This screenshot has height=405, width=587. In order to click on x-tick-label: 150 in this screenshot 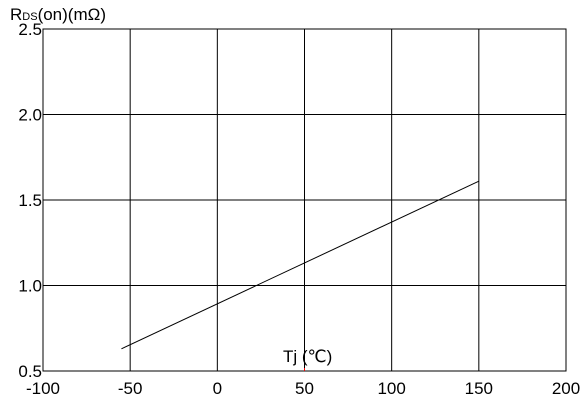, I will do `click(479, 388)`.